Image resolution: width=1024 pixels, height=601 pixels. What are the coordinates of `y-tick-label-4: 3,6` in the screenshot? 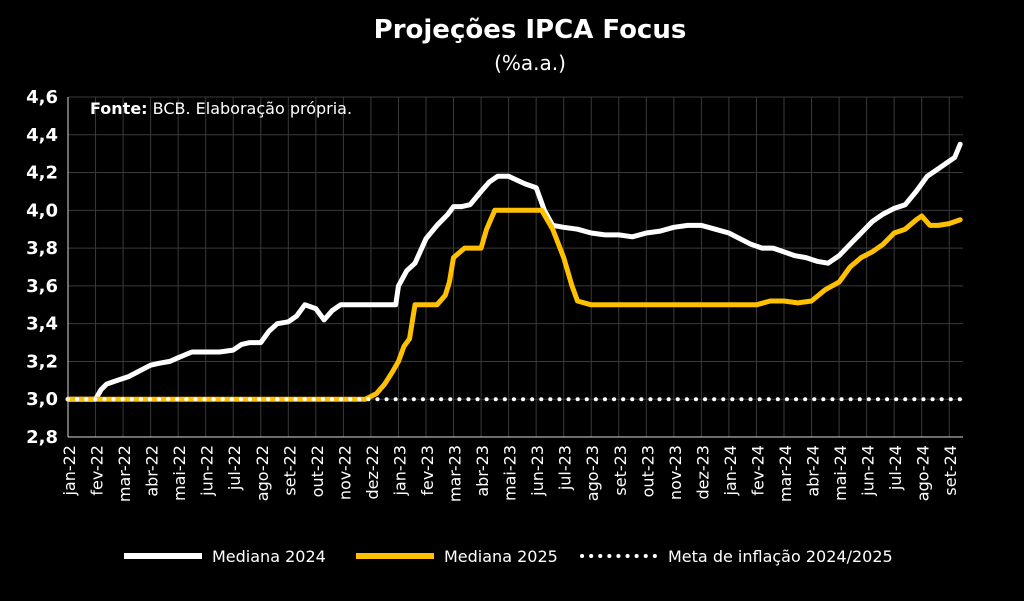 It's located at (42, 286).